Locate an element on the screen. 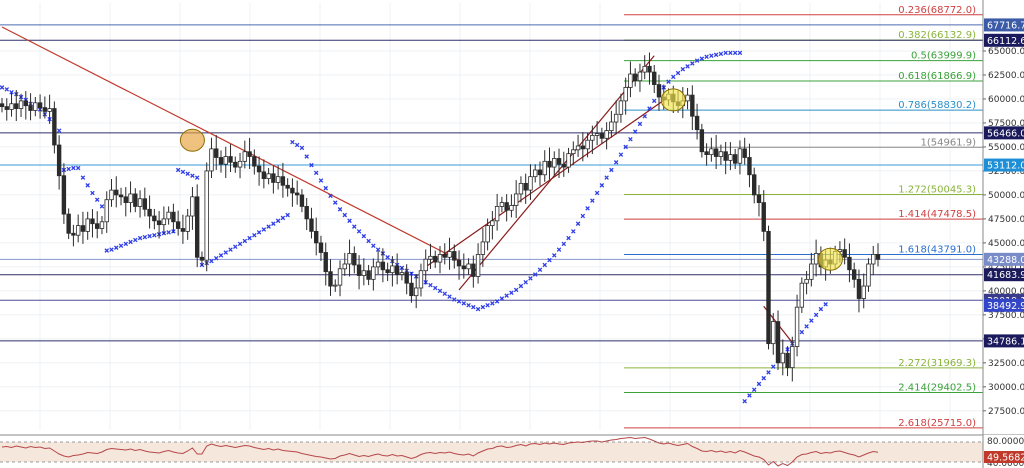 The image size is (1024, 468). price-tick-label: 55000.0 is located at coordinates (1006, 148).